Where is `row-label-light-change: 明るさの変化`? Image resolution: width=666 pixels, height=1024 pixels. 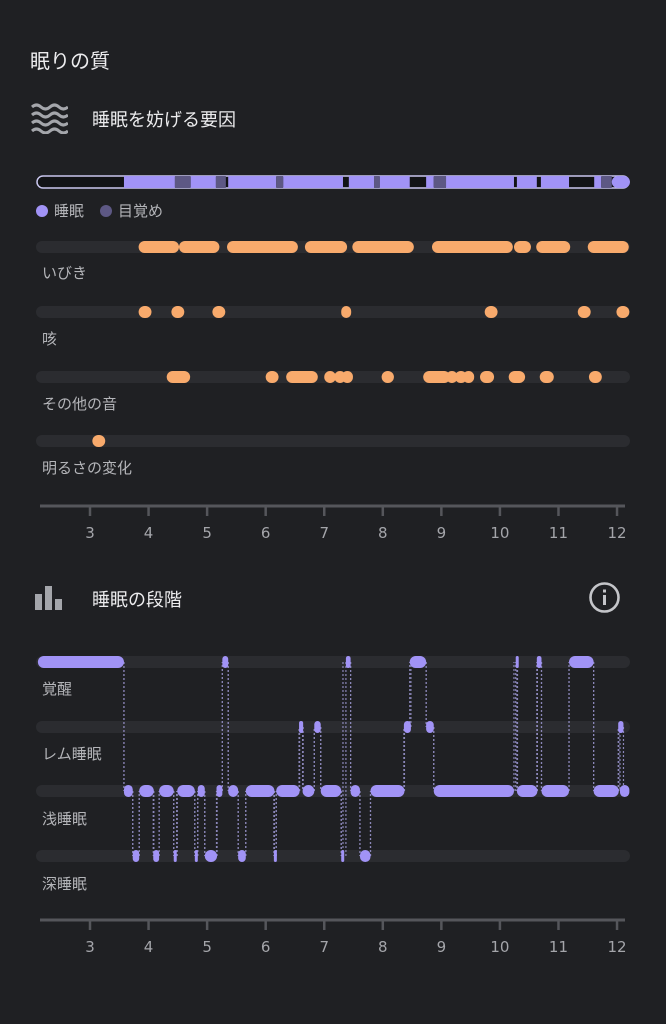 row-label-light-change: 明るさの変化 is located at coordinates (87, 468).